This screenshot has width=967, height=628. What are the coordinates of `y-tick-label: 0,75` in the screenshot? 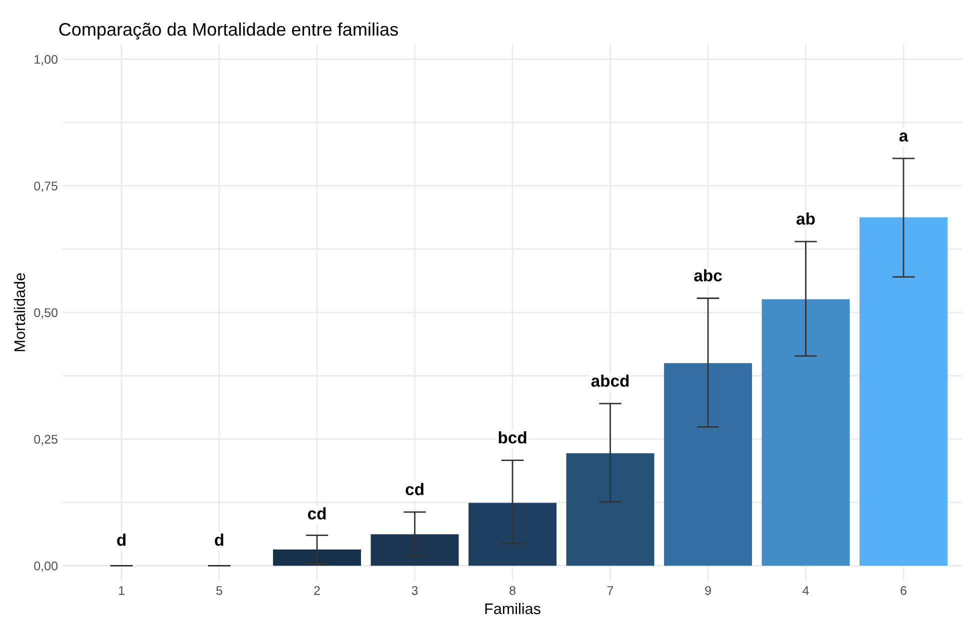 It's located at (46, 187).